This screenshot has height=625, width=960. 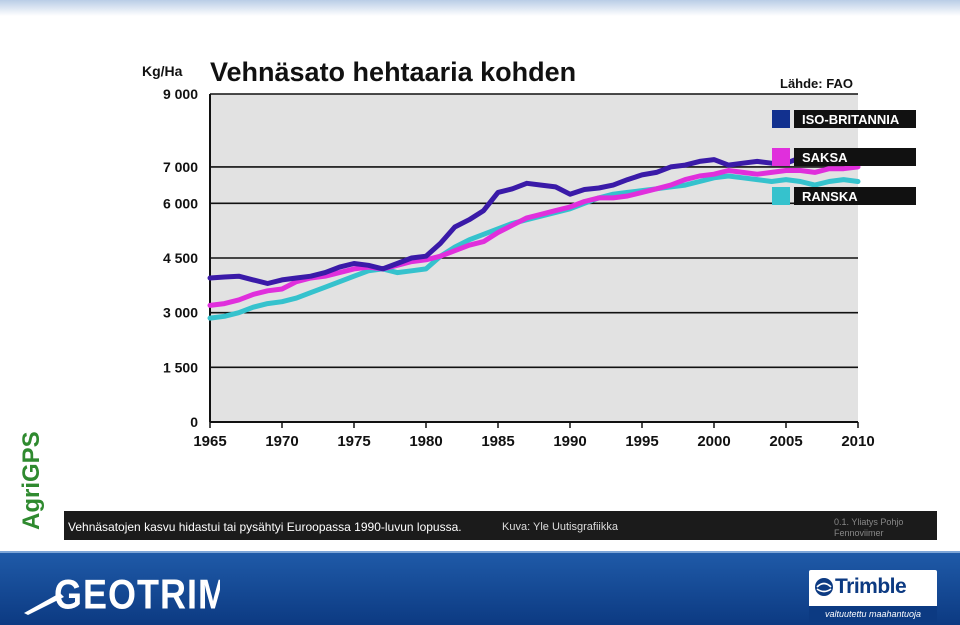 I want to click on legend-label-iso-britannia: ISO-BRITANNIA, so click(x=851, y=119).